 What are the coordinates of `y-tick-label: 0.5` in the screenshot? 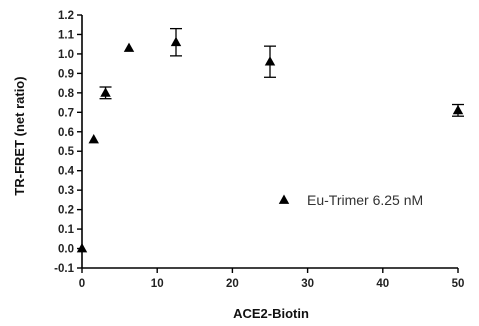 It's located at (66, 152).